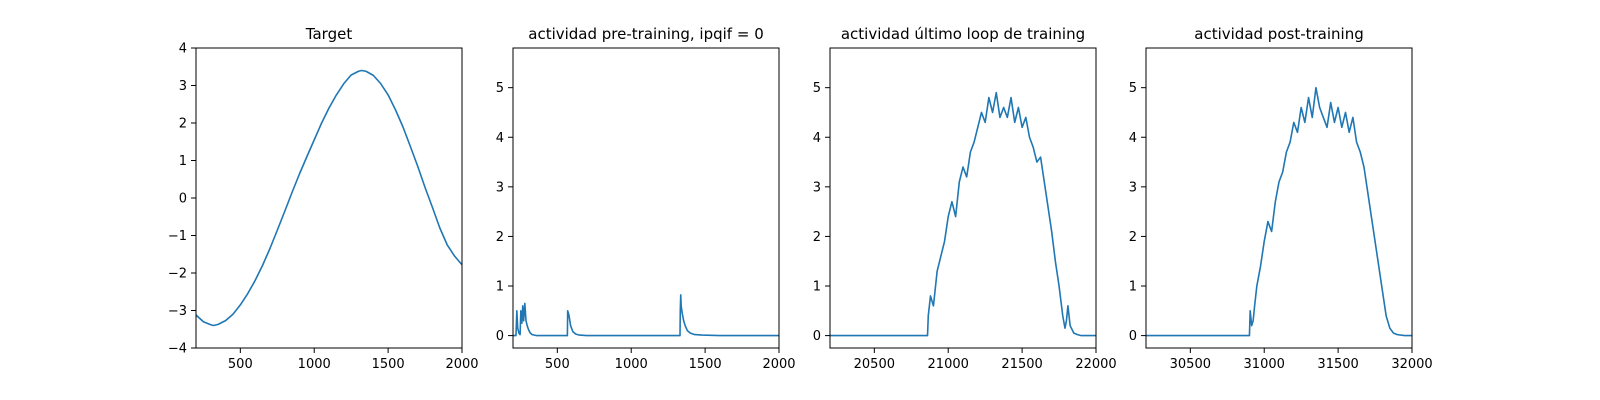 This screenshot has height=400, width=1600. I want to click on subplot-title: actividad pre-training, ipqif = 0, so click(646, 34).